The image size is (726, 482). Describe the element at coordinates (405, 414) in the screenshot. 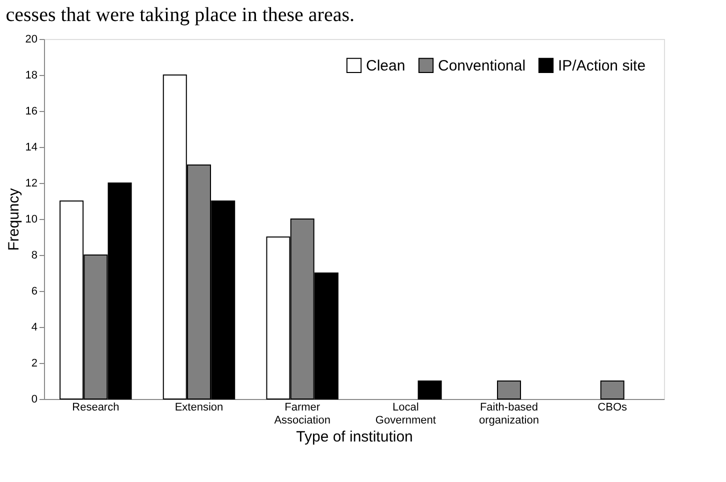

I see `x-tick-label: Local Government` at that location.